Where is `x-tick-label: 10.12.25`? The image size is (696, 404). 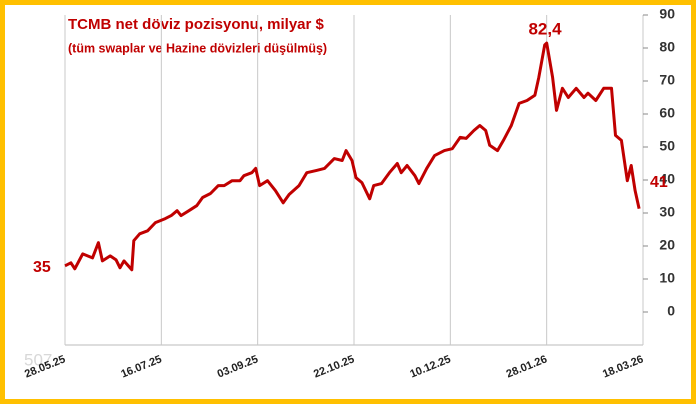 x-tick-label: 10.12.25 is located at coordinates (430, 366).